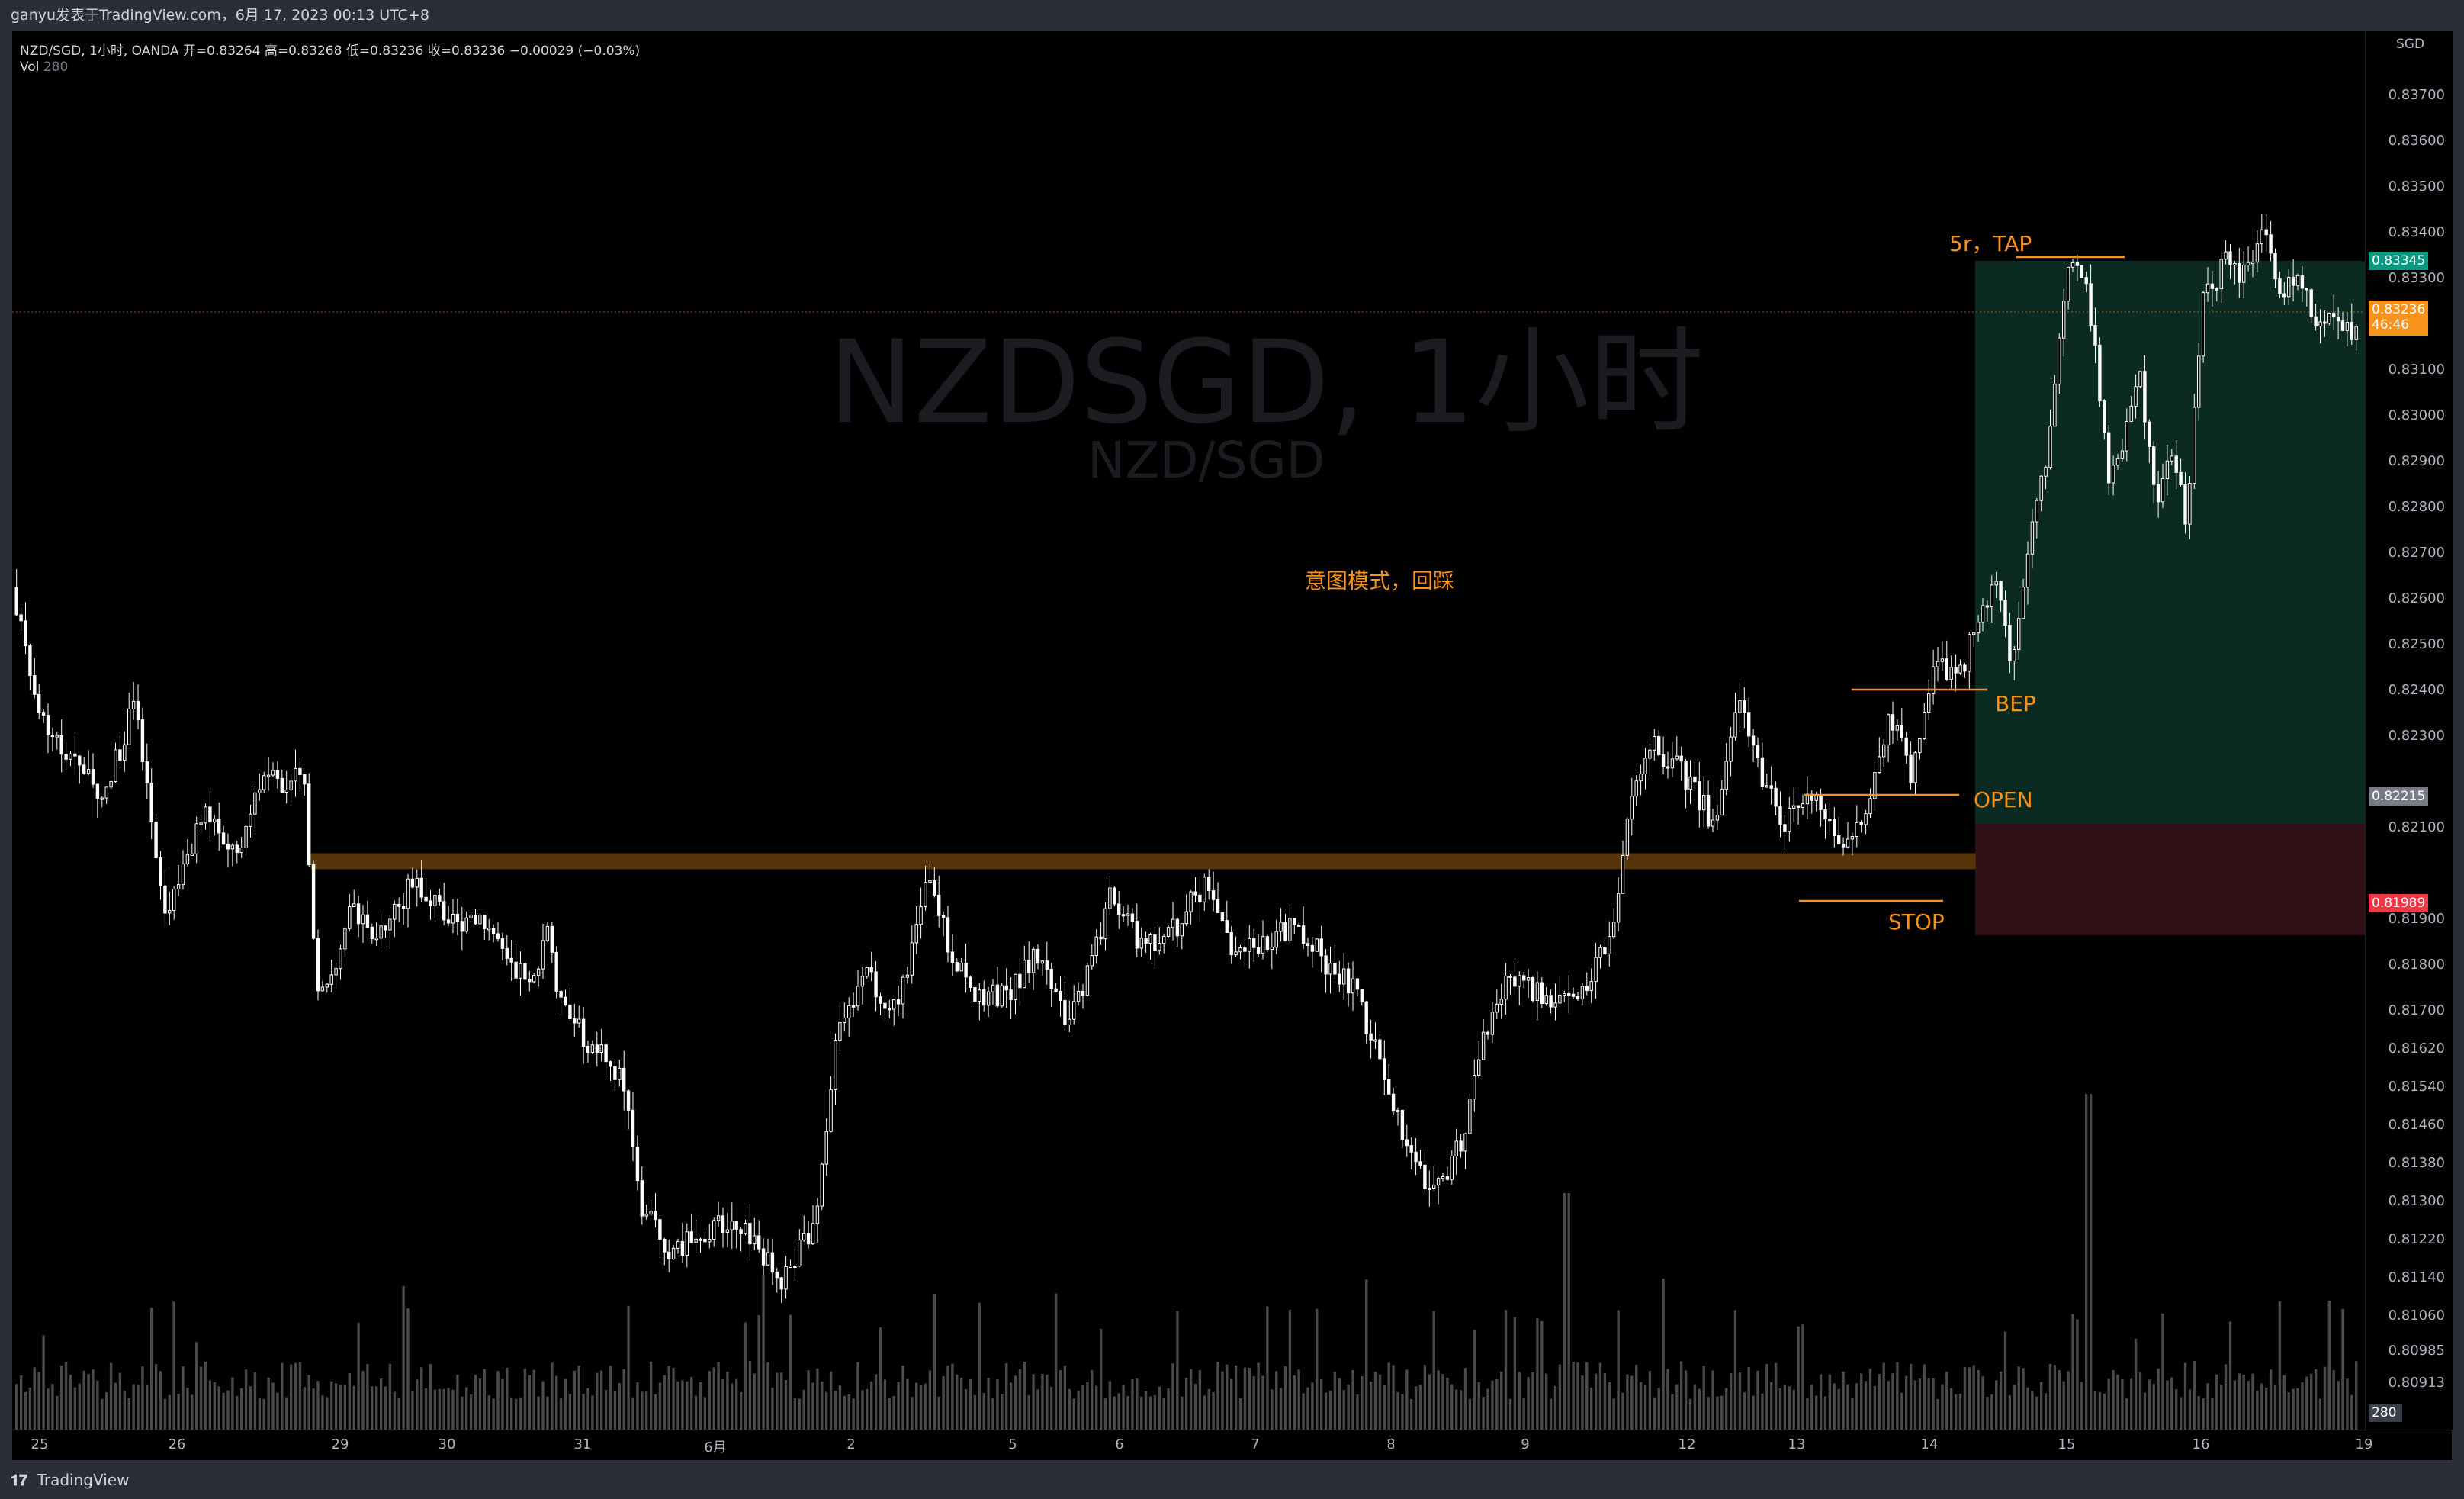 This screenshot has height=1499, width=2464. Describe the element at coordinates (1525, 1444) in the screenshot. I see `time-tick: 9` at that location.